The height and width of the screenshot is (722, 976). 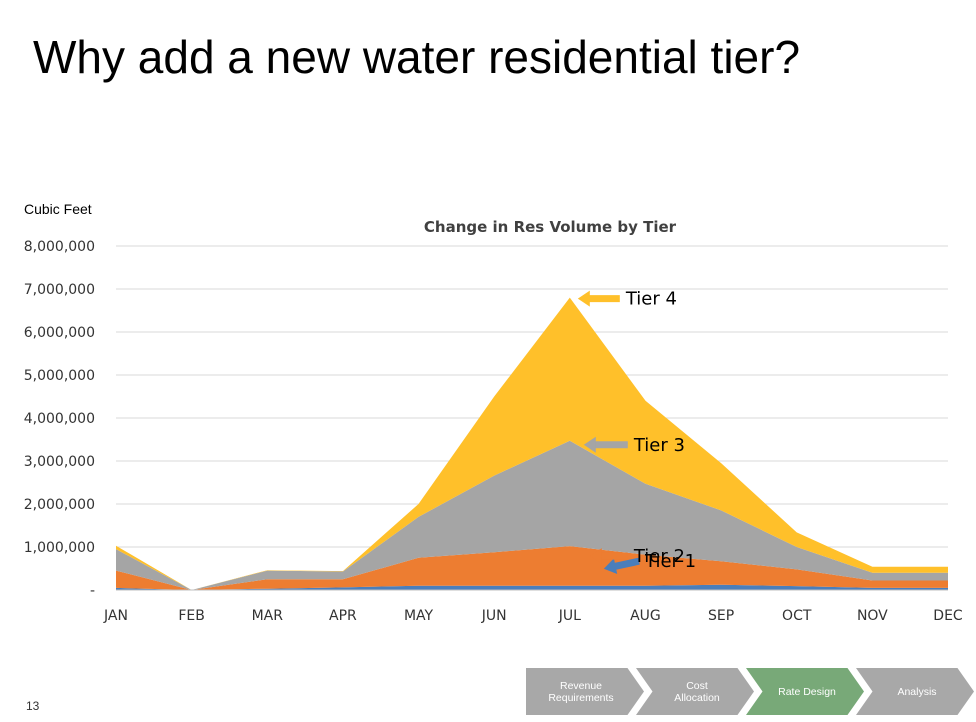 I want to click on step-revenue-requirements: Revenue Requirements, so click(x=585, y=691).